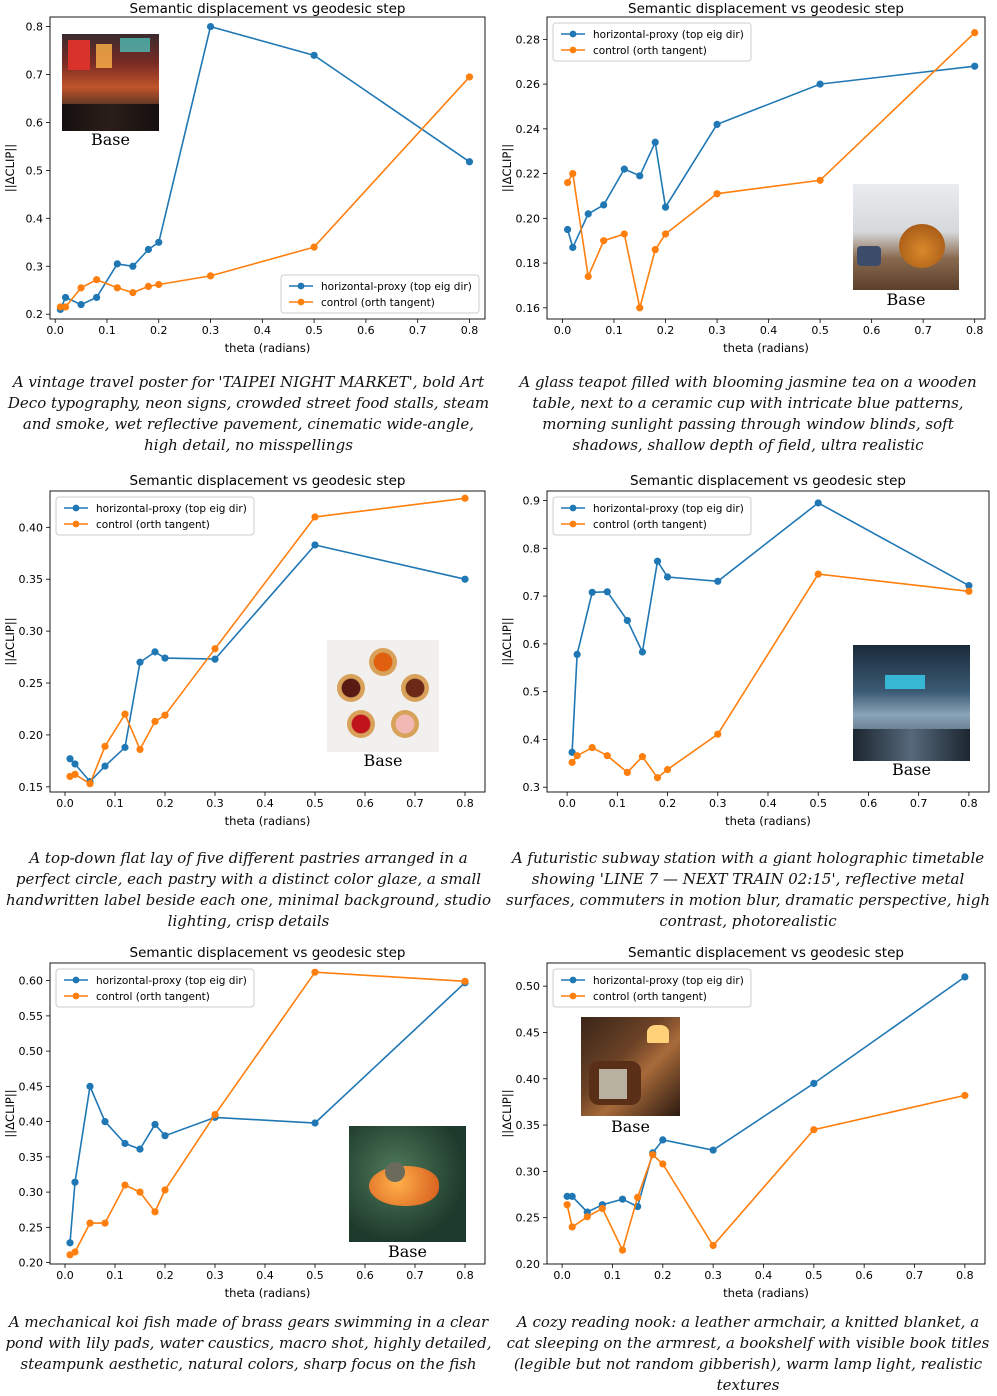  Describe the element at coordinates (31, 579) in the screenshot. I see `y-tick-label: 0.35` at that location.